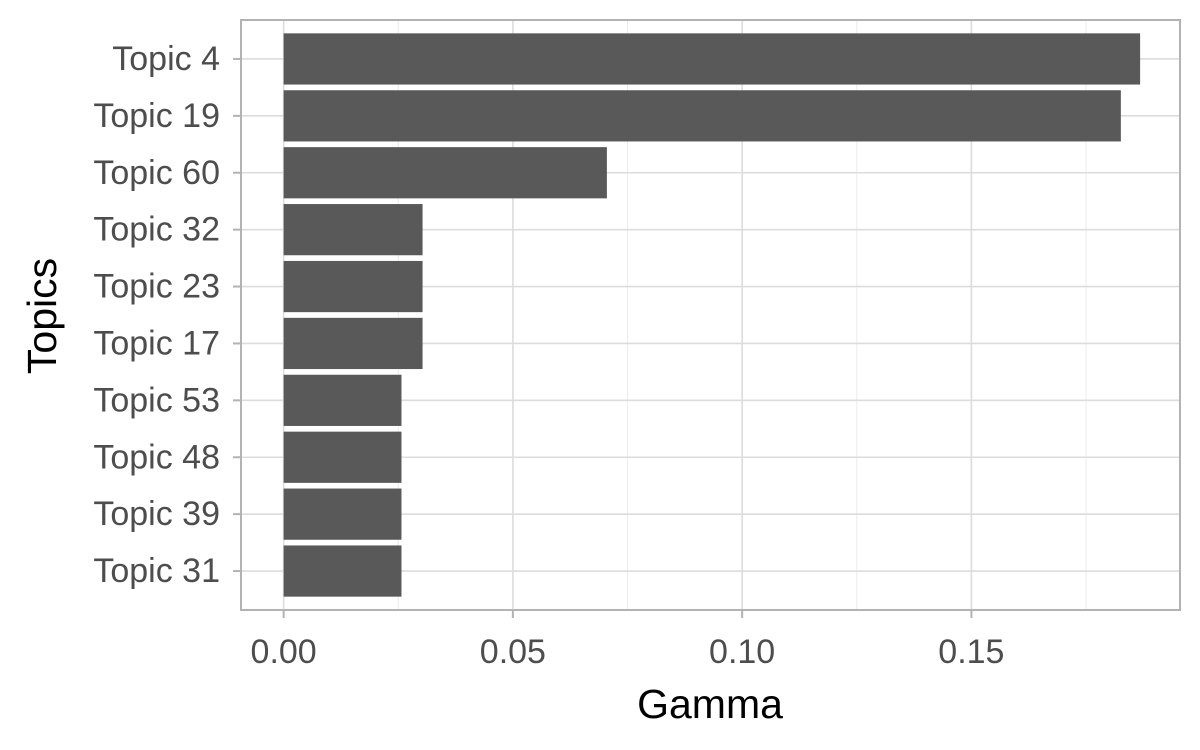 The height and width of the screenshot is (750, 1200). What do you see at coordinates (156, 116) in the screenshot?
I see `y-tick-label: Topic 19` at bounding box center [156, 116].